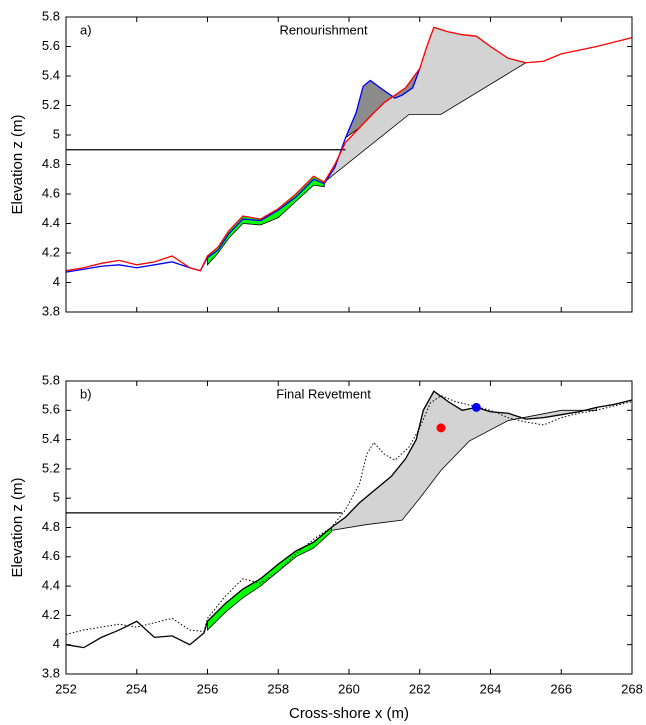  I want to click on x-tick-label: 258, so click(278, 688).